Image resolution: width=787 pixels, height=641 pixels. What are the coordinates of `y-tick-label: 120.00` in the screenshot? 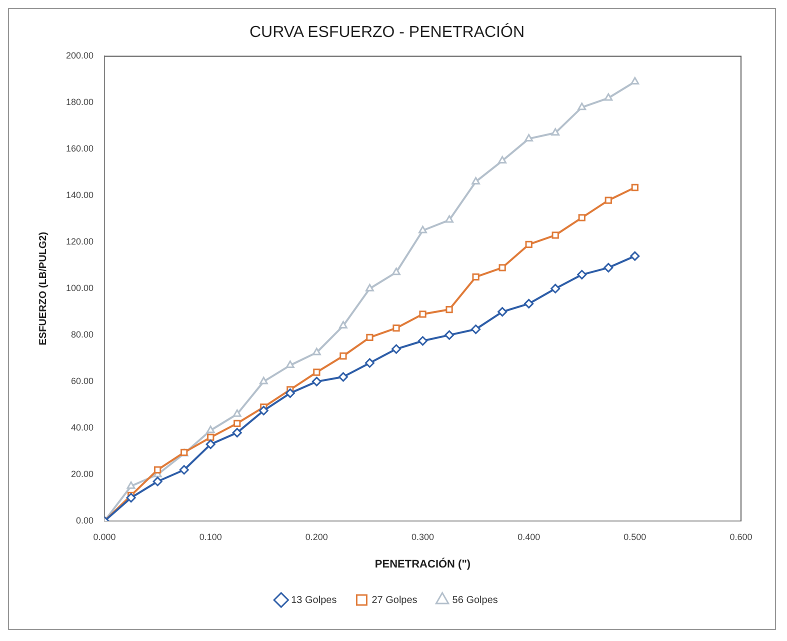 It's located at (80, 241).